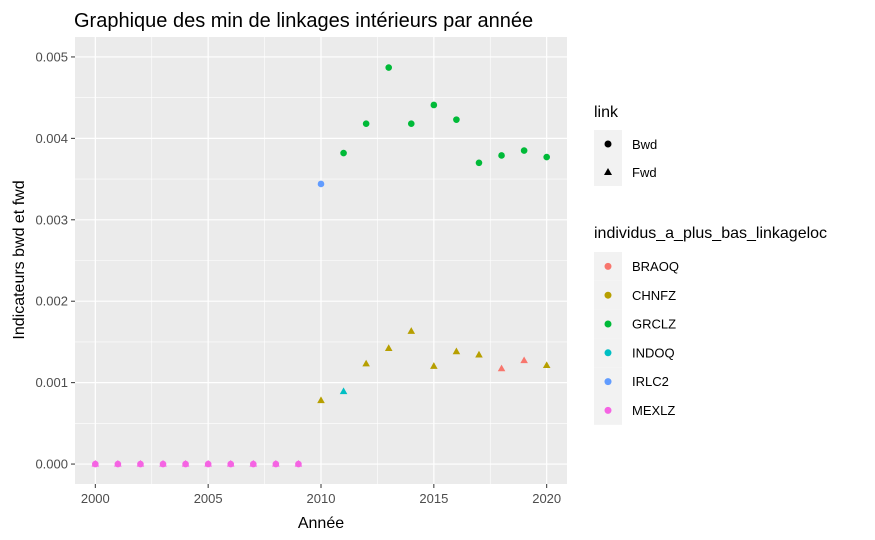  Describe the element at coordinates (655, 266) in the screenshot. I see `legend-label-braoq: BRAOQ` at that location.